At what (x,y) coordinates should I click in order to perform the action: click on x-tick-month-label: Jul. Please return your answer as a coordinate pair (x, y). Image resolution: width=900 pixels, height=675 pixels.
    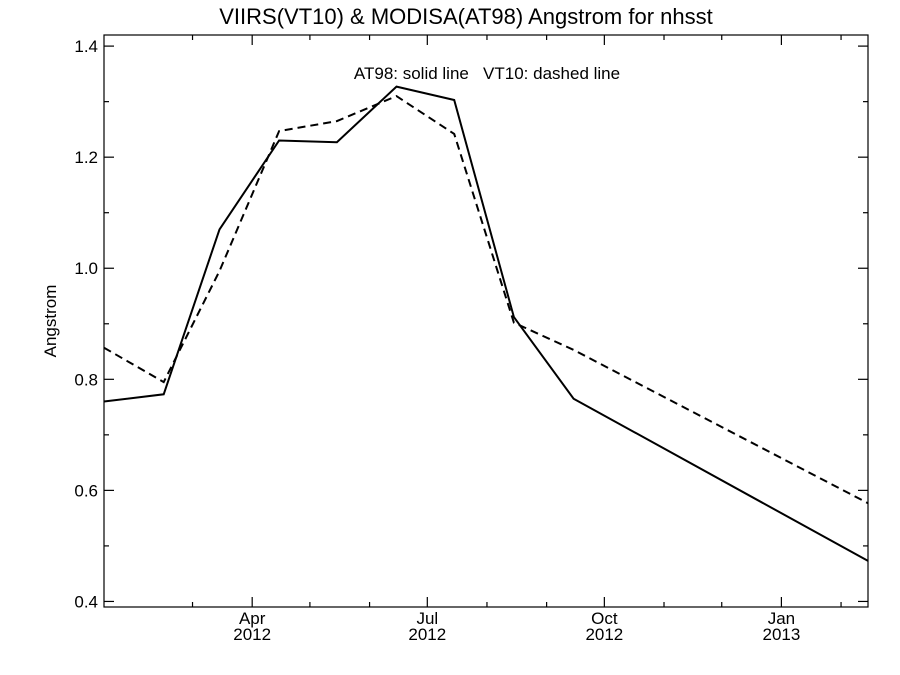
    Looking at the image, I should click on (427, 618).